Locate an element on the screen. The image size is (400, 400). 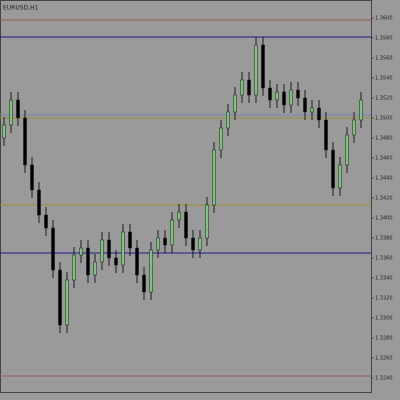
y-tick-label: 1.3580 is located at coordinates (384, 39).